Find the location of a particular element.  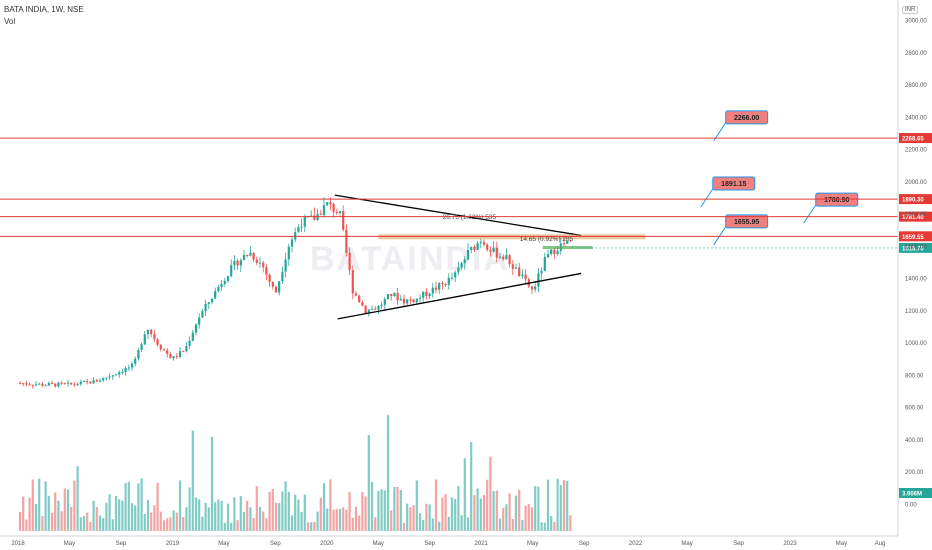

measure-annotation: 14.65 (0.92%) 285 is located at coordinates (547, 239).